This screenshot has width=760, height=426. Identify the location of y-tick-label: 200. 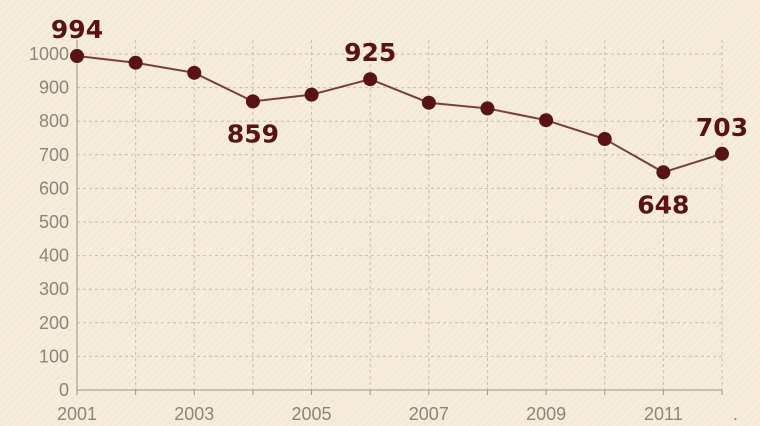
(54, 323).